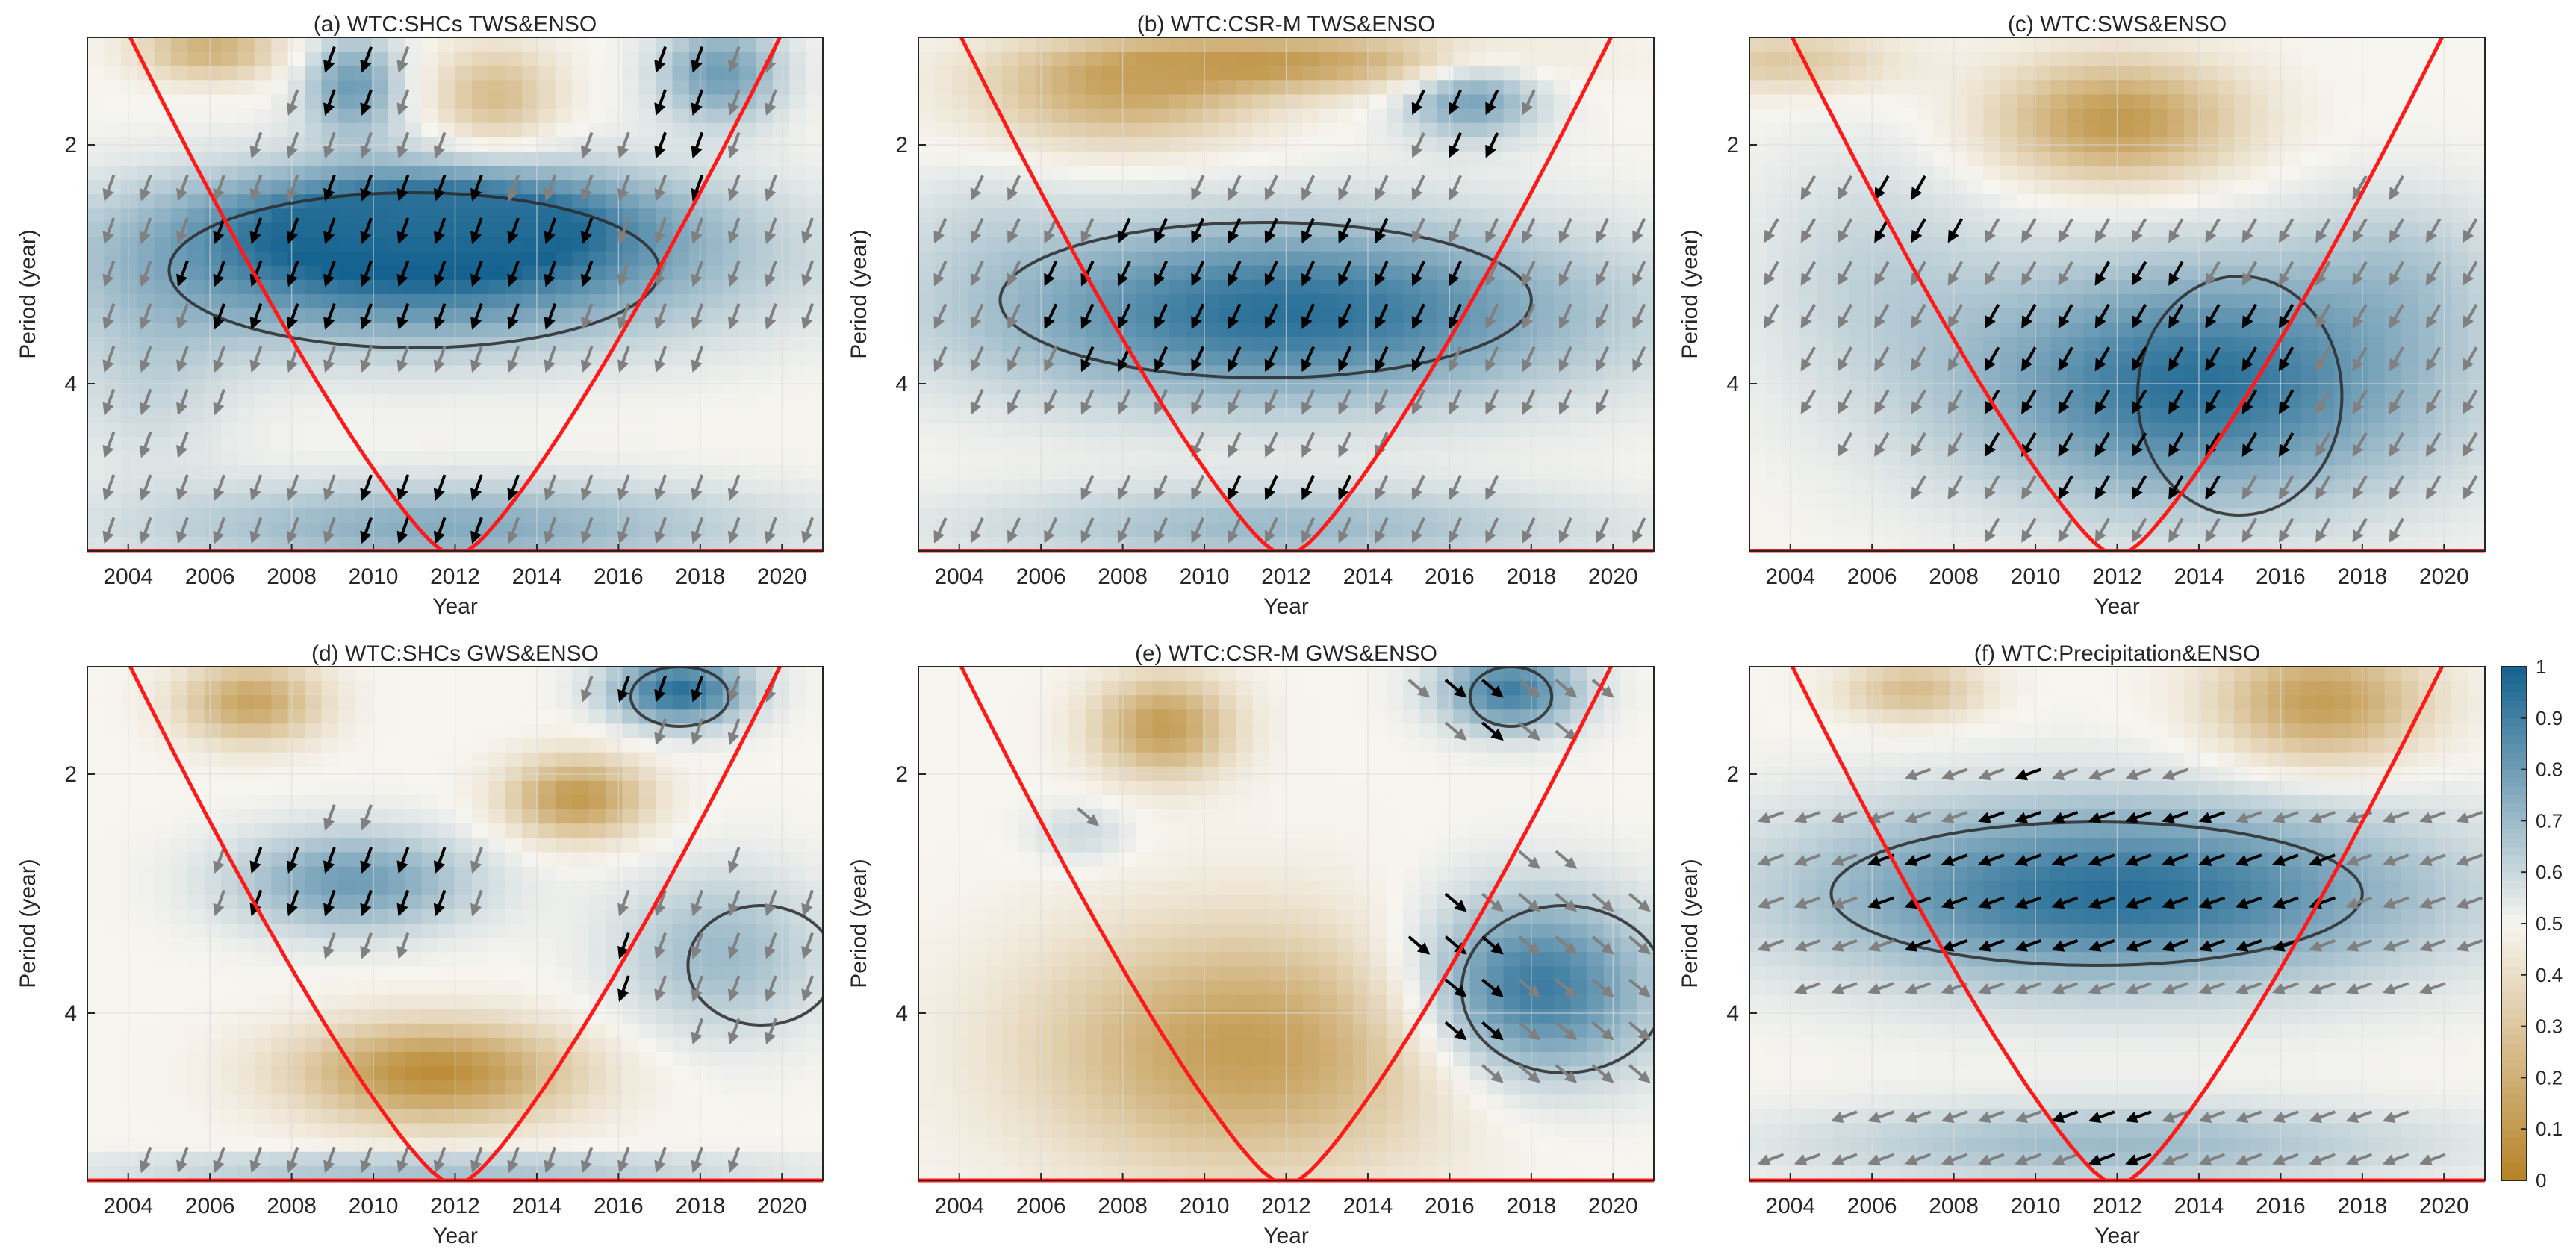 This screenshot has width=2576, height=1258. Describe the element at coordinates (2532, 924) in the screenshot. I see `colorbar: 0 0.1 0.2 0.3 0.4 0.5 0.6 0.7 0.8 0.9 1` at that location.